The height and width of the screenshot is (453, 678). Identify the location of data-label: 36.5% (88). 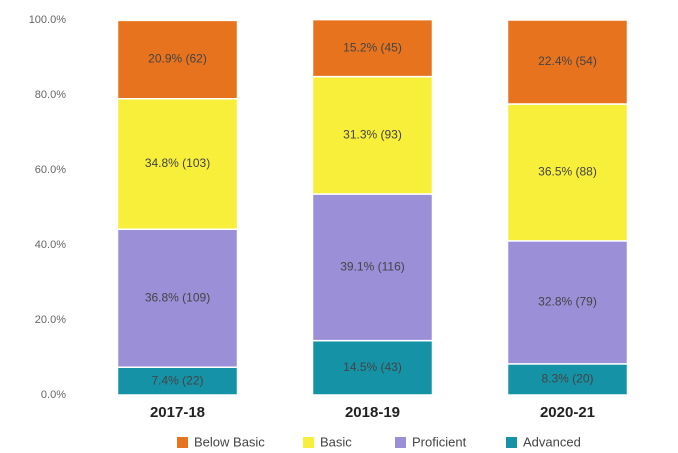
(567, 172).